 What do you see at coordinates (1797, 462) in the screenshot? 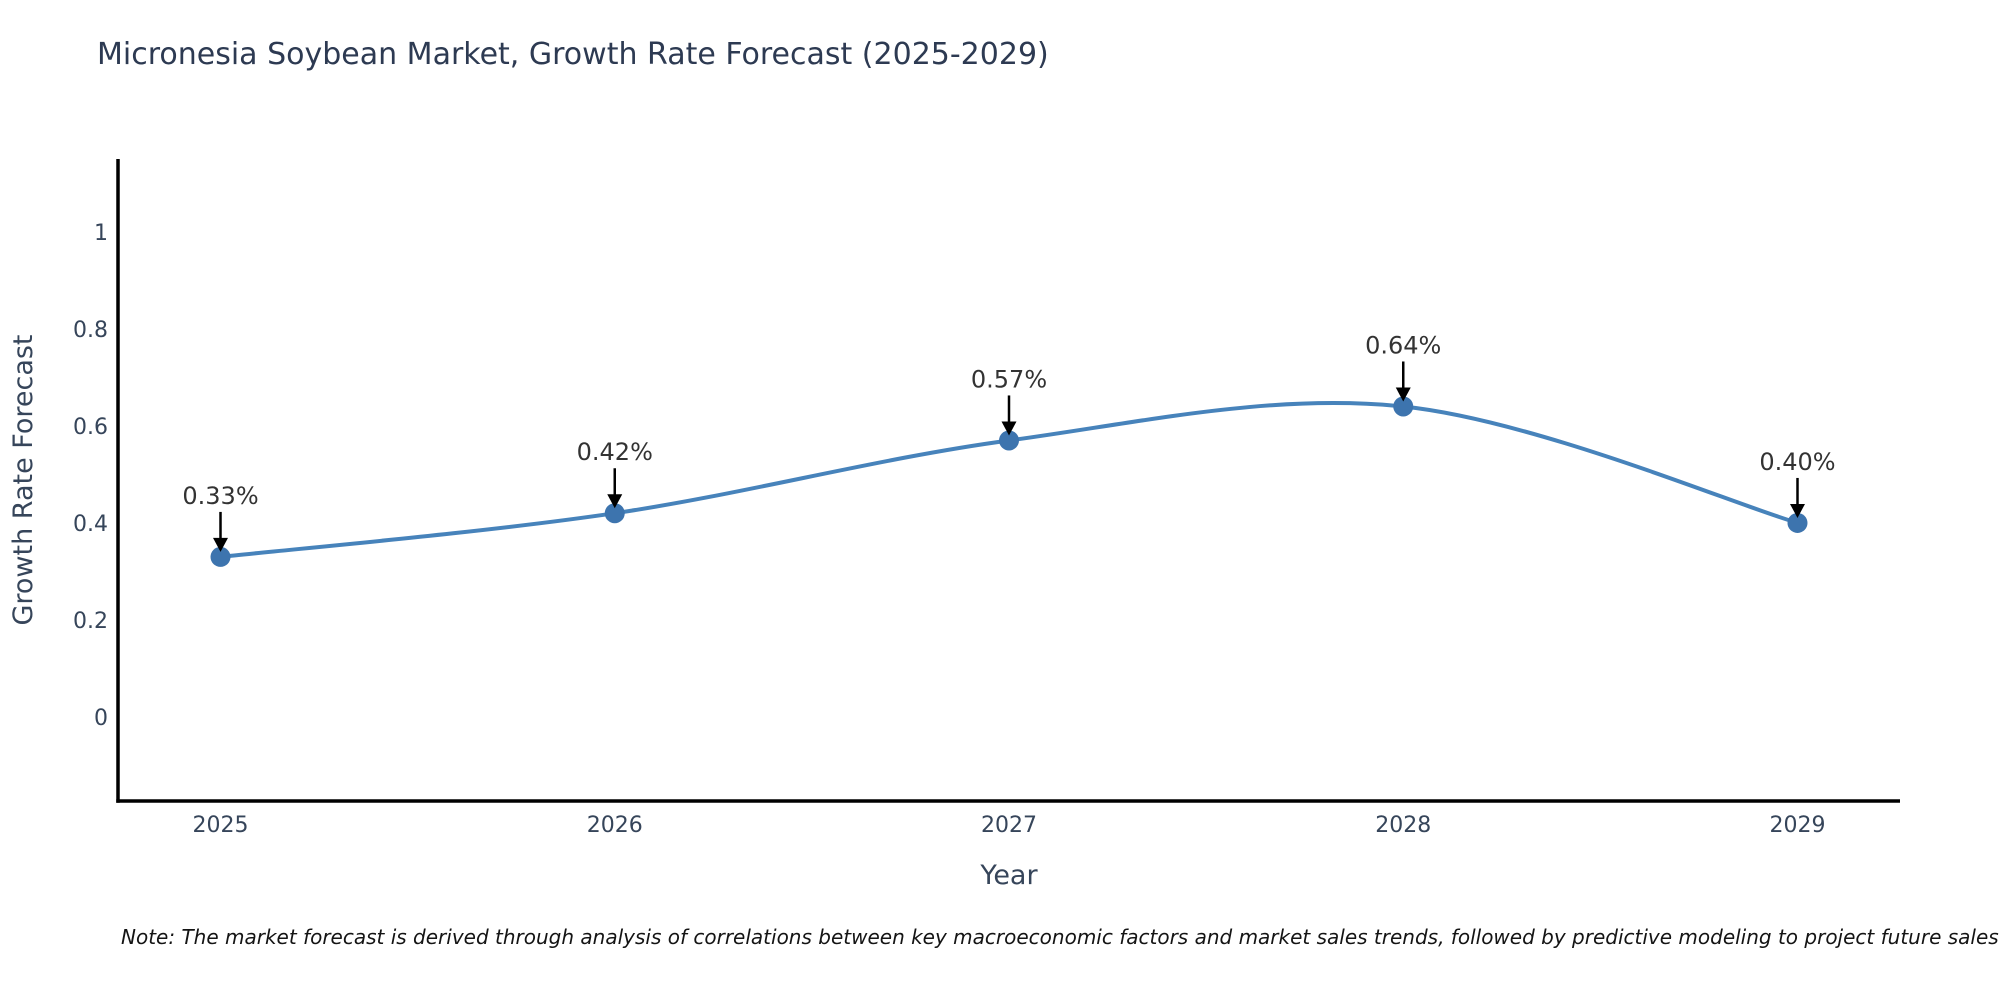
I see `data-point-value-label: 0.40%` at bounding box center [1797, 462].